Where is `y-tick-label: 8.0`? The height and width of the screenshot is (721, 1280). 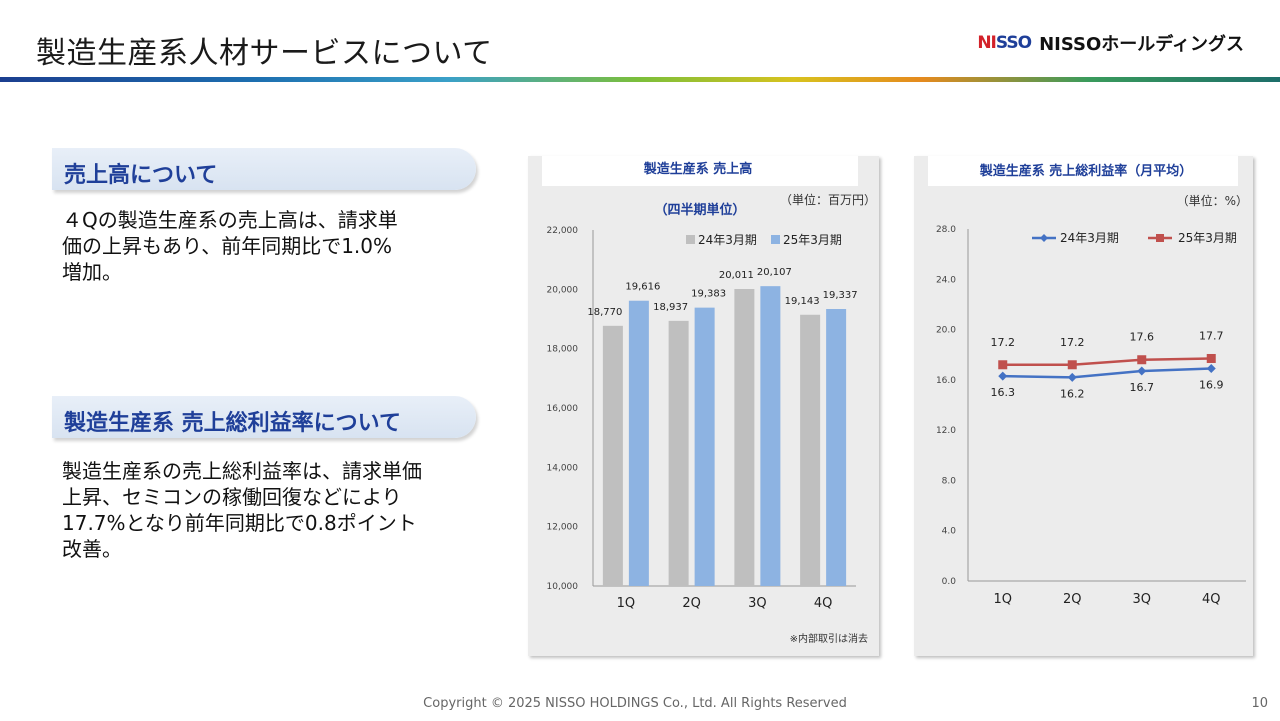 y-tick-label: 8.0 is located at coordinates (949, 481).